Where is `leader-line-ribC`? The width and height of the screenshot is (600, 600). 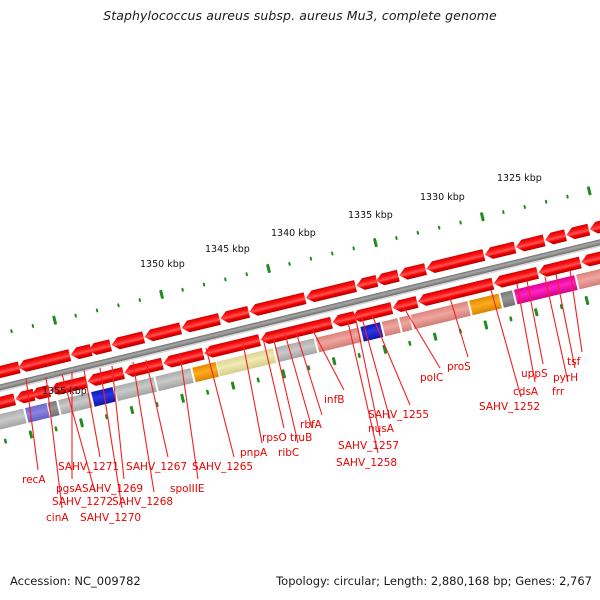
leader-line-ribC is located at coordinates (285, 389).